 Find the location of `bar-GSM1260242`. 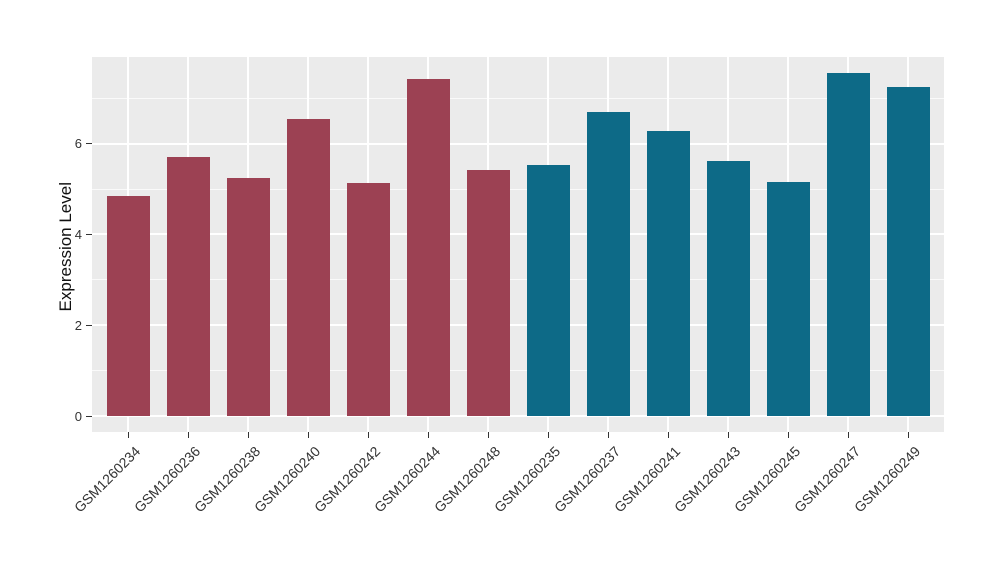

bar-GSM1260242 is located at coordinates (368, 299).